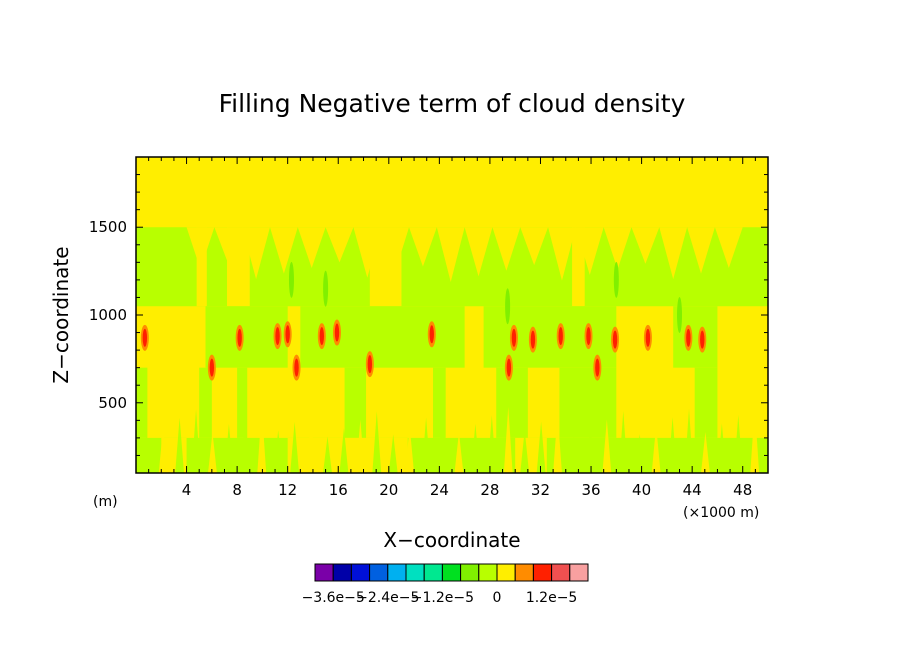 The height and width of the screenshot is (654, 904). I want to click on colorbar-labels: −3.6e−5−2.4e−5−1.2e−5 0 1.2e−5, so click(440, 598).